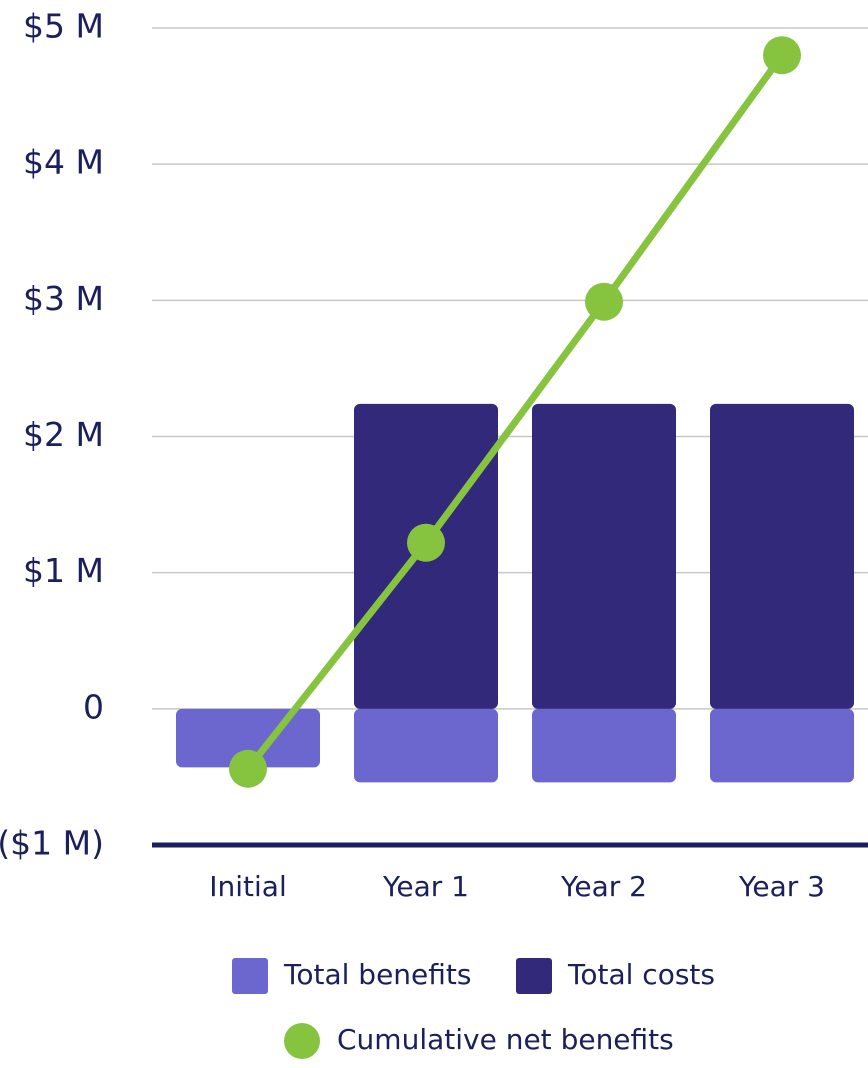  I want to click on y-tick-label: $1 M, so click(63, 570).